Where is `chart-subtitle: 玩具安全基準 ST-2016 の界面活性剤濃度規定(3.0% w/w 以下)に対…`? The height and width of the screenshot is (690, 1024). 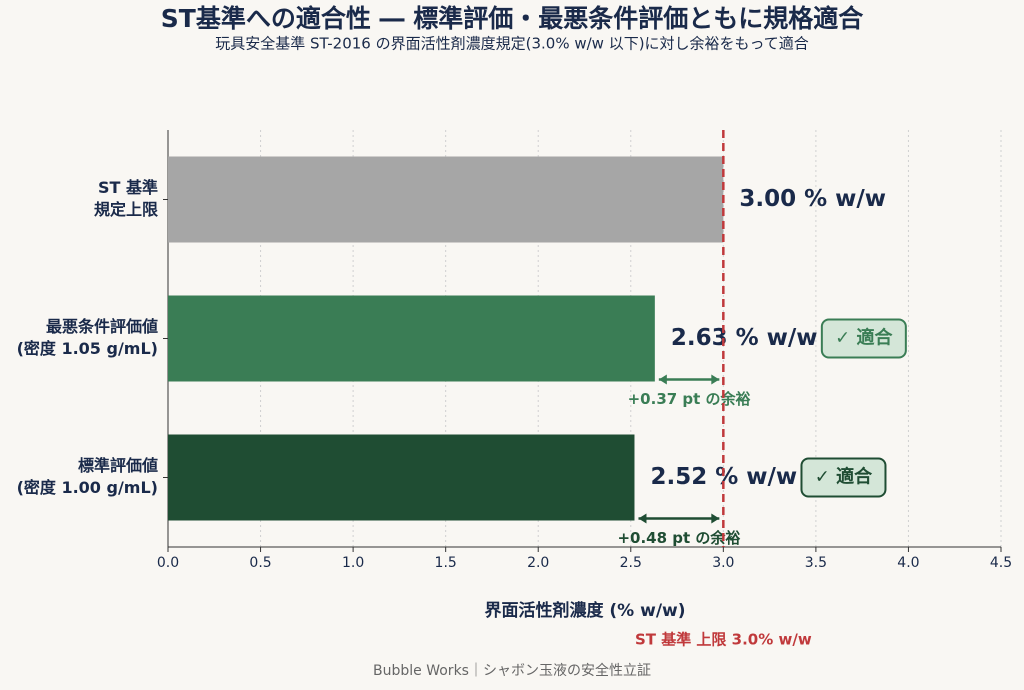 chart-subtitle: 玩具安全基準 ST-2016 の界面活性剤濃度規定(3.0% w/w 以下)に対… is located at coordinates (512, 44).